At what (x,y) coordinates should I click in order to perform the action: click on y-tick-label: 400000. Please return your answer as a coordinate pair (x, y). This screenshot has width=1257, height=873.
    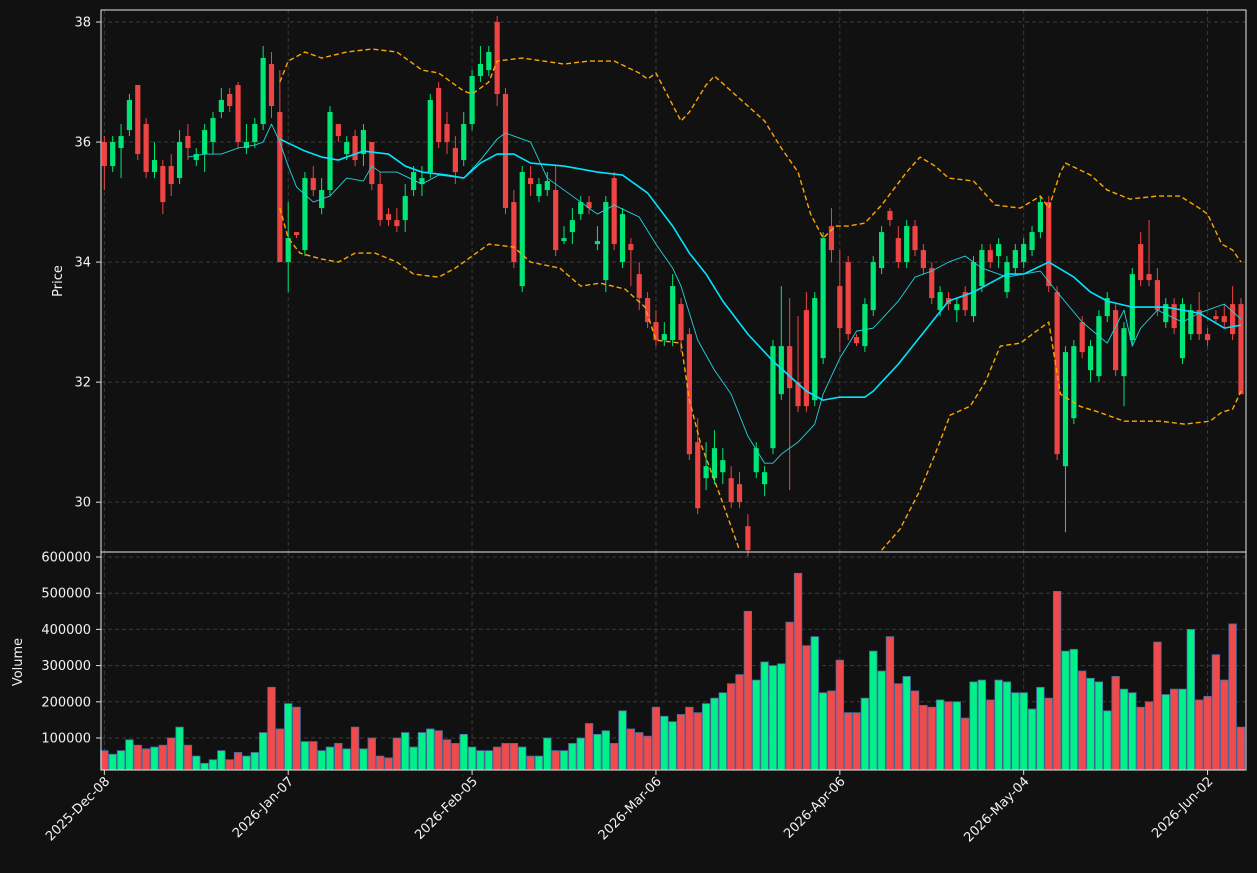
    Looking at the image, I should click on (66, 630).